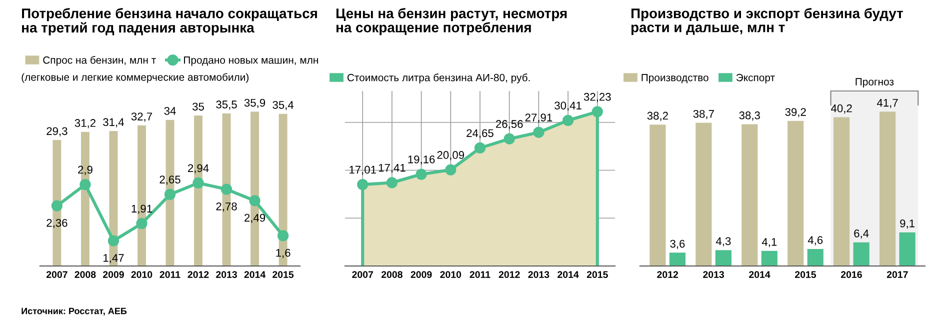  I want to click on data-label: 4,3, so click(723, 241).